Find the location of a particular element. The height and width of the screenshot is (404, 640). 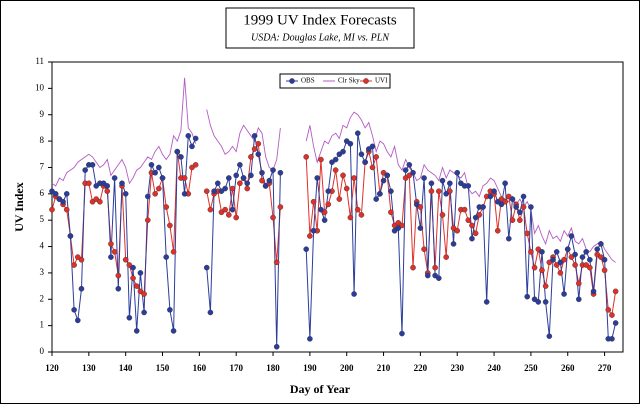

y-tick-label: 11 is located at coordinates (39, 61).